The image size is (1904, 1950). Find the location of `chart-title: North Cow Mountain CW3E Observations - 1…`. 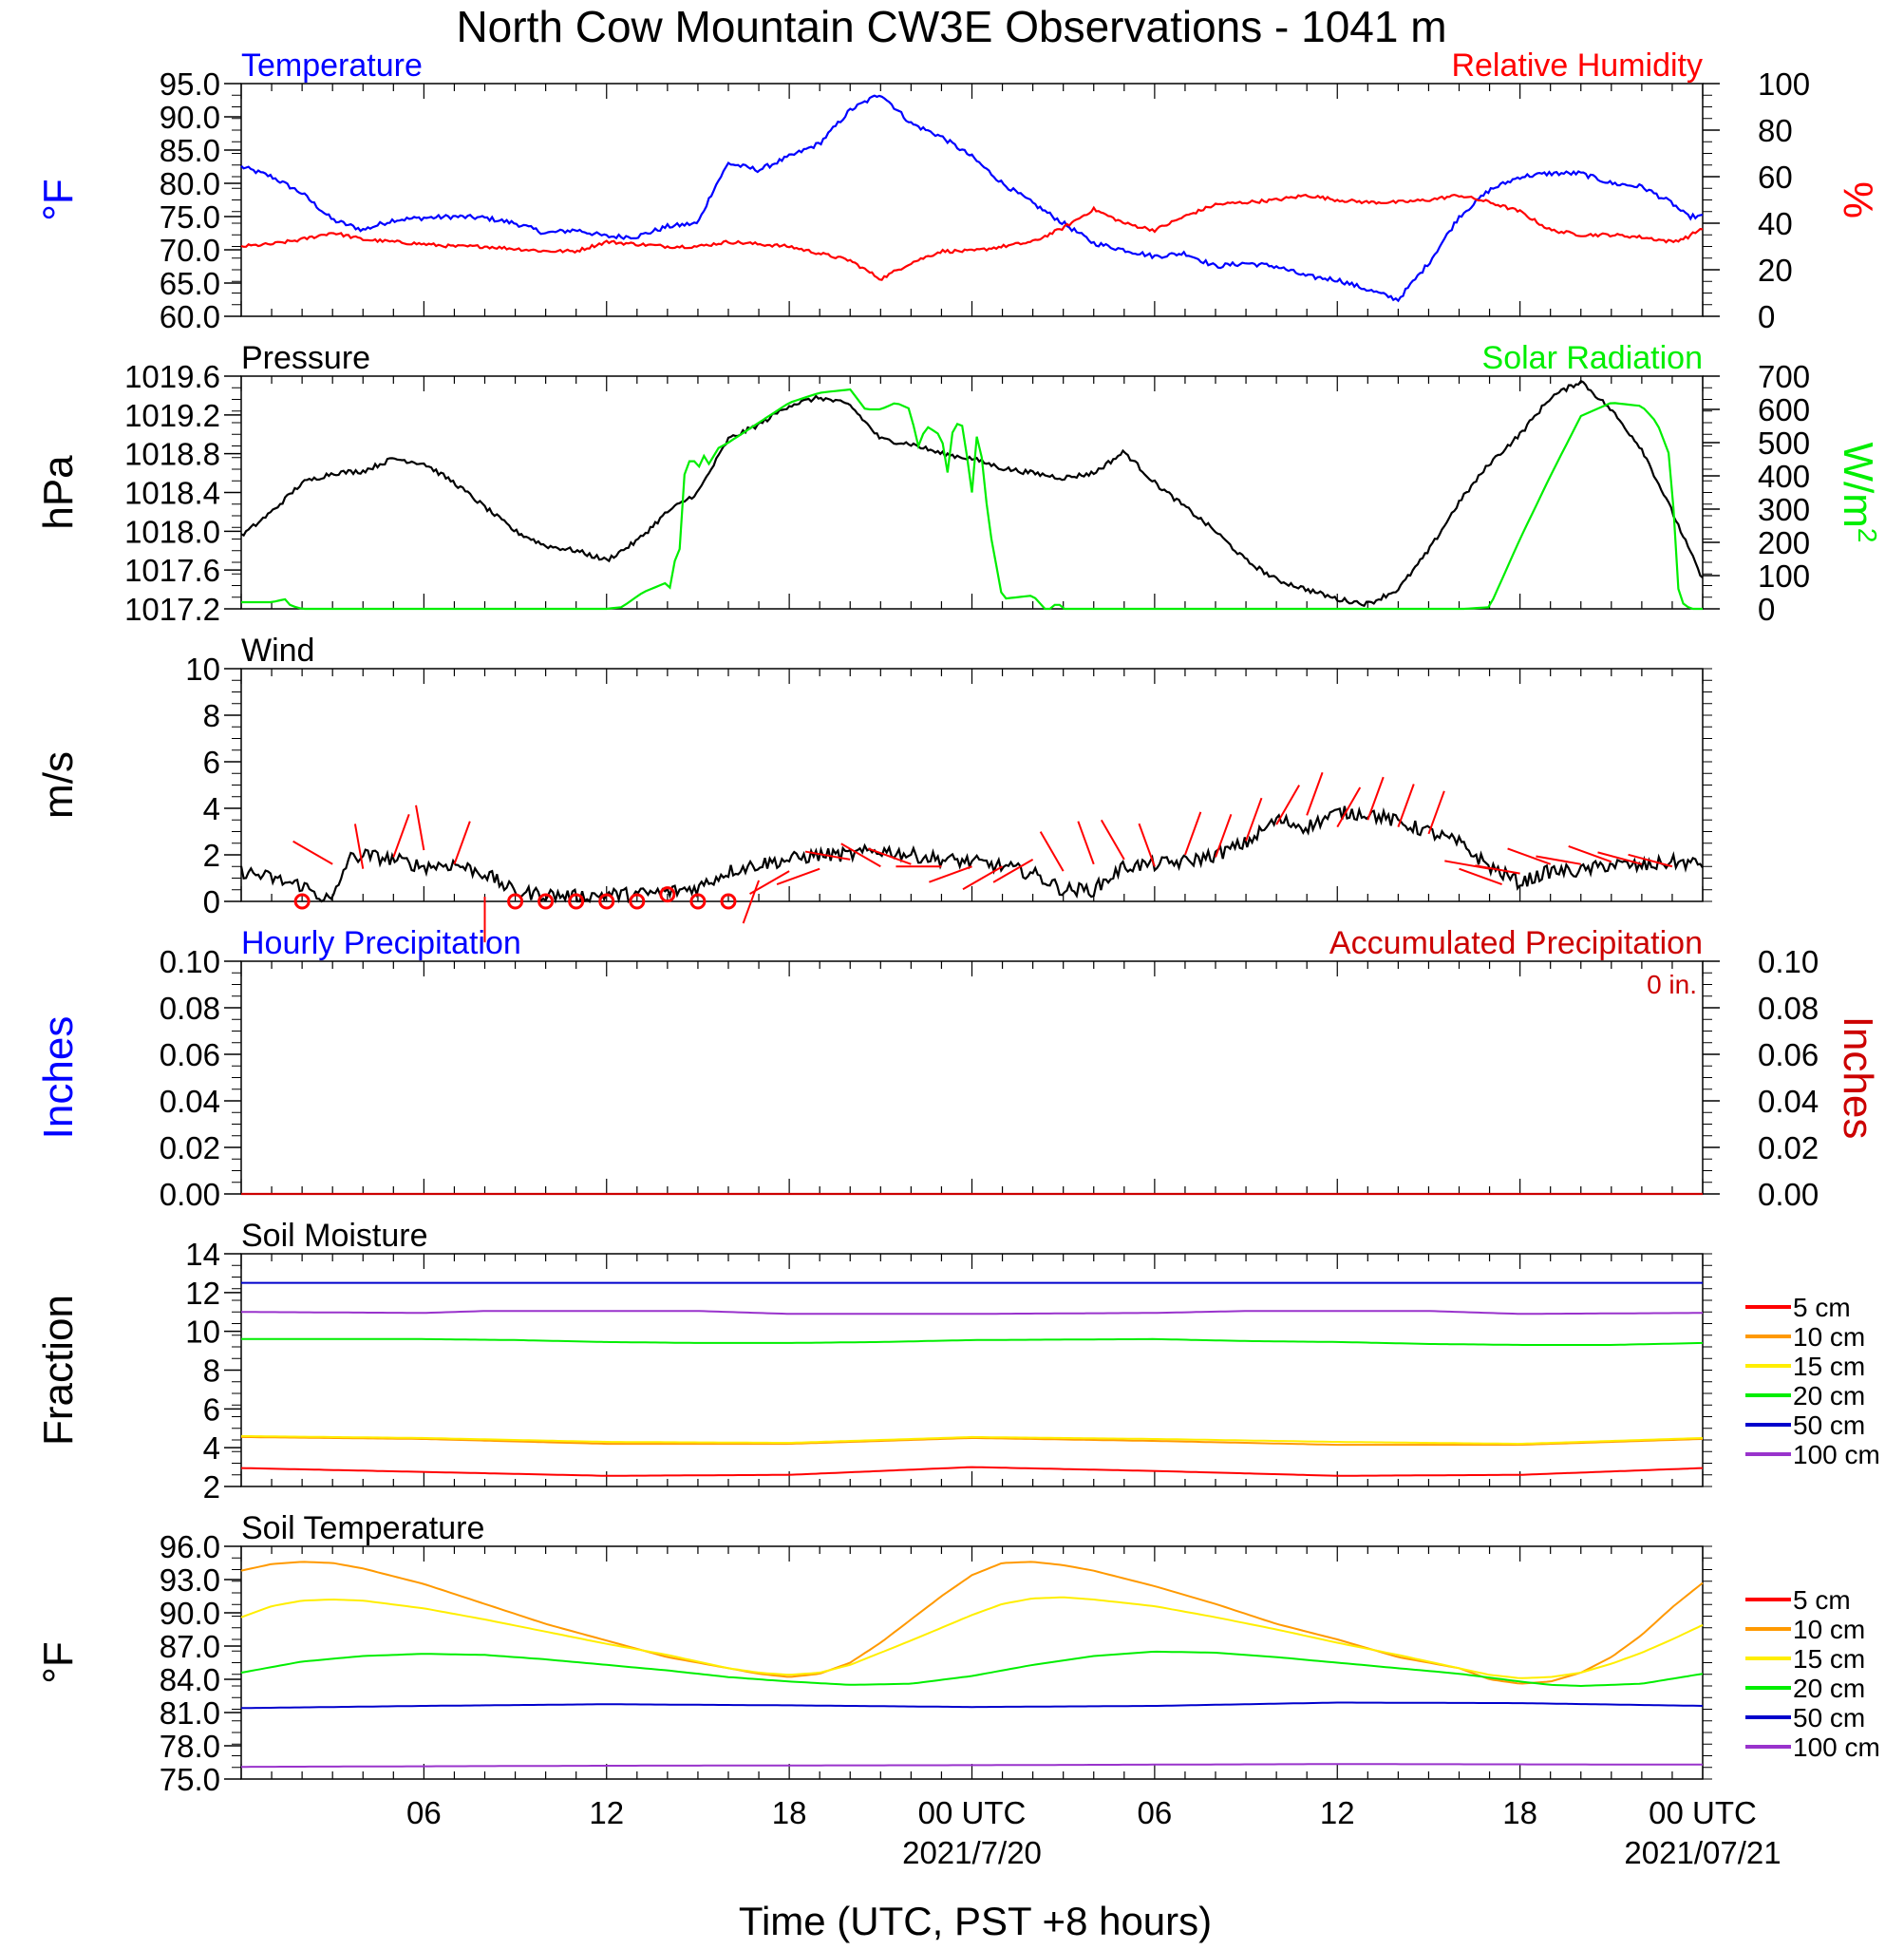

chart-title: North Cow Mountain CW3E Observations - 1… is located at coordinates (951, 26).